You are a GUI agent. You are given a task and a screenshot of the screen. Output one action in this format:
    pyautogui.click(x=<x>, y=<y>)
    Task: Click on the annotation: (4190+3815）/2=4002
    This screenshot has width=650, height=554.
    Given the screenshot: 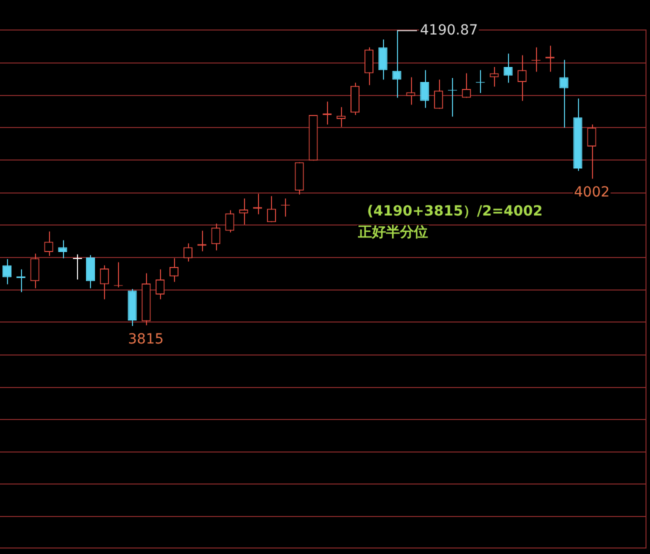 What is the action you would take?
    pyautogui.click(x=455, y=212)
    